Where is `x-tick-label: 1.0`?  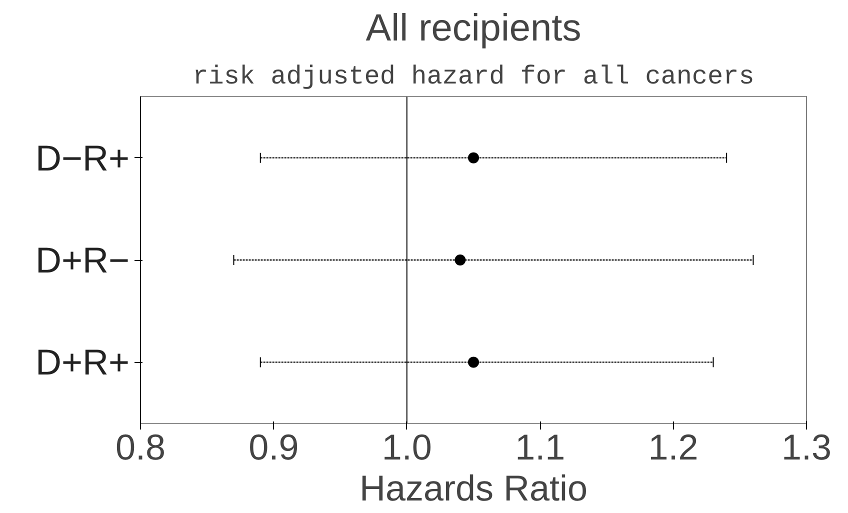
x-tick-label: 1.0 is located at coordinates (407, 447).